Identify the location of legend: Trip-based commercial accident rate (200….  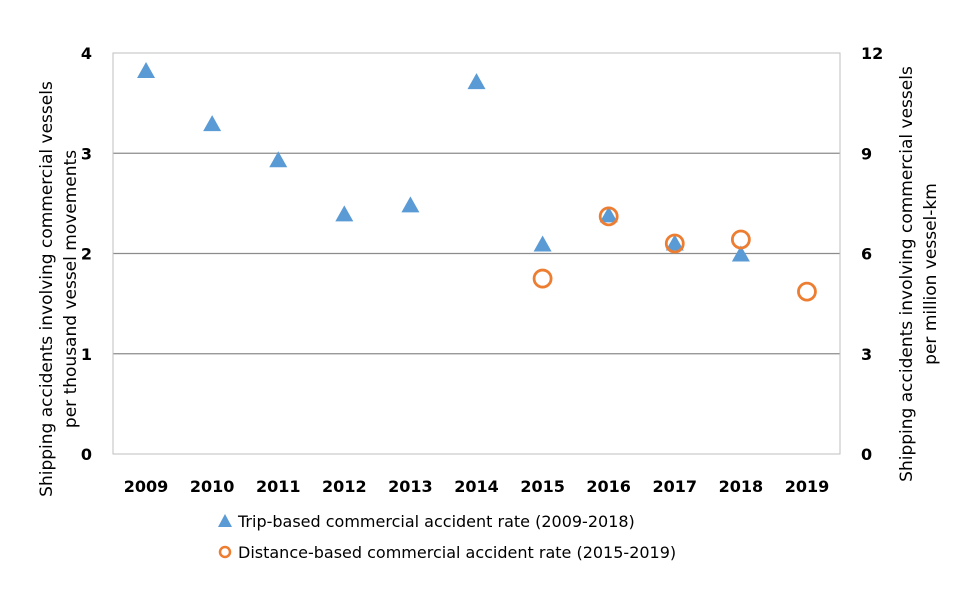
(447, 537).